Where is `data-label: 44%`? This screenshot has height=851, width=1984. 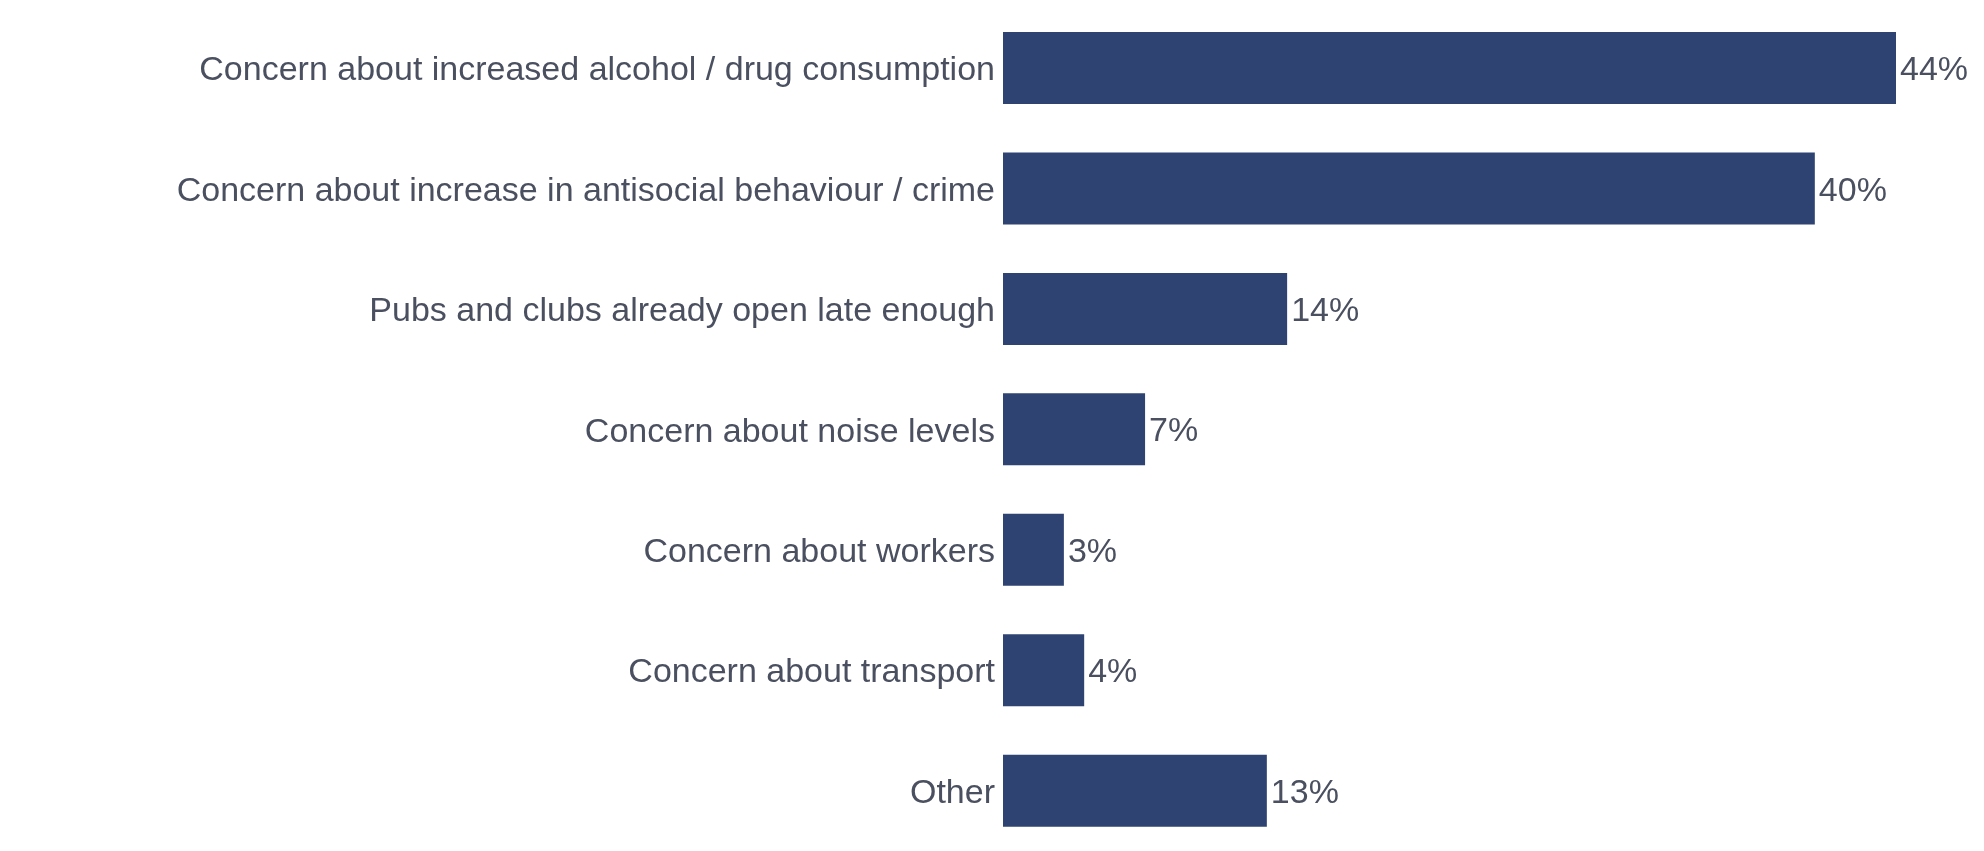
data-label: 44% is located at coordinates (1934, 68).